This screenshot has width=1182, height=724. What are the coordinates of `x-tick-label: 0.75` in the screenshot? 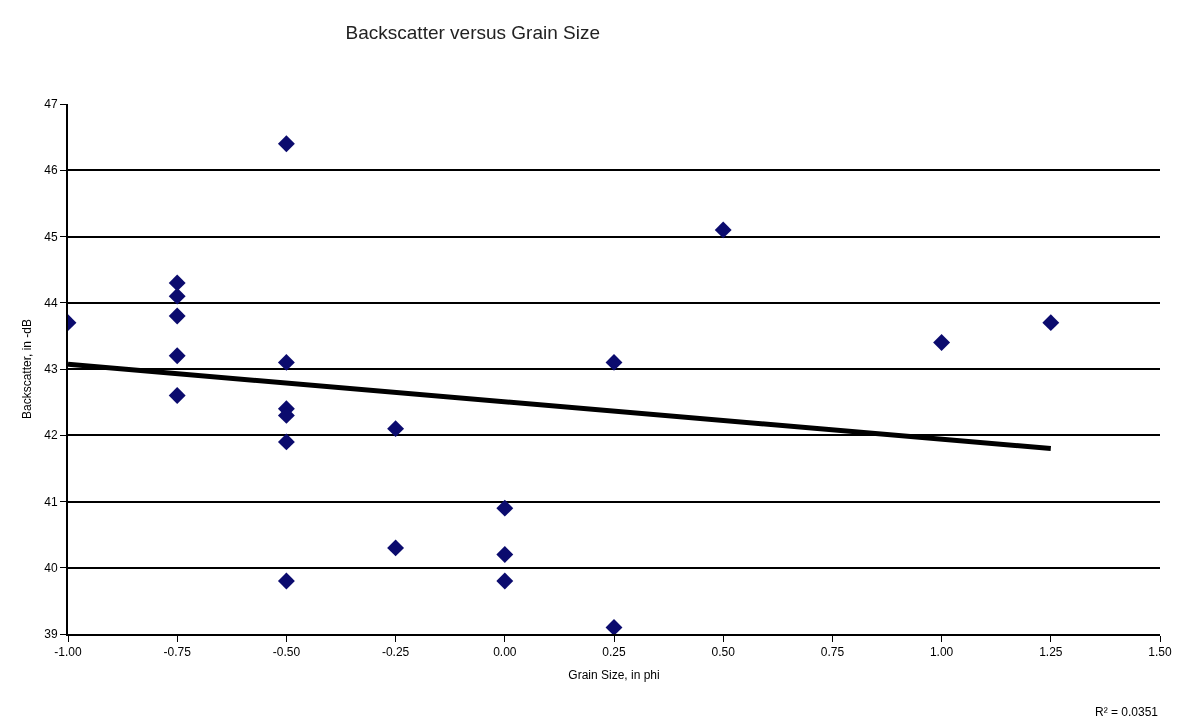 It's located at (832, 652).